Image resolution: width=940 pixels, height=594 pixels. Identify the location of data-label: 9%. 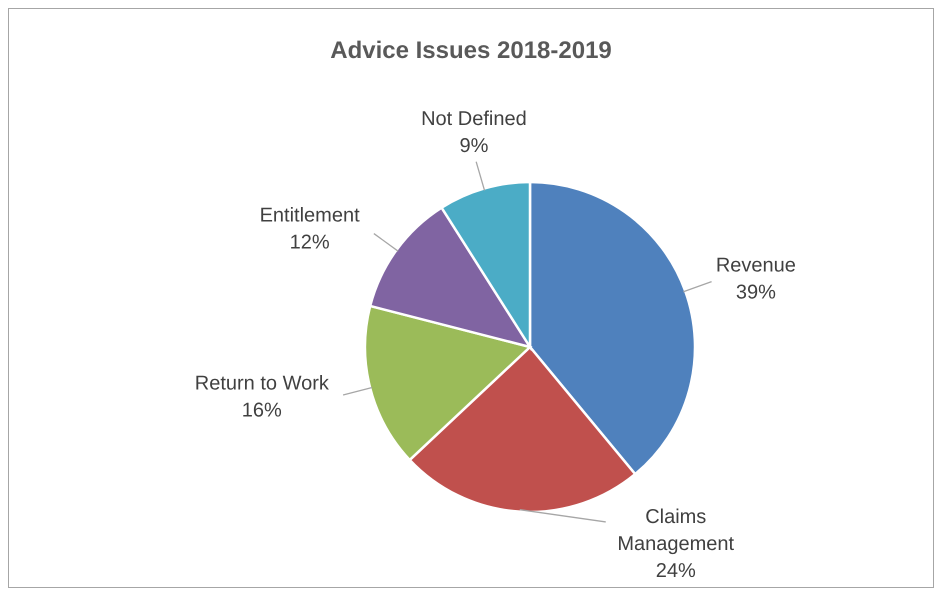
(474, 145).